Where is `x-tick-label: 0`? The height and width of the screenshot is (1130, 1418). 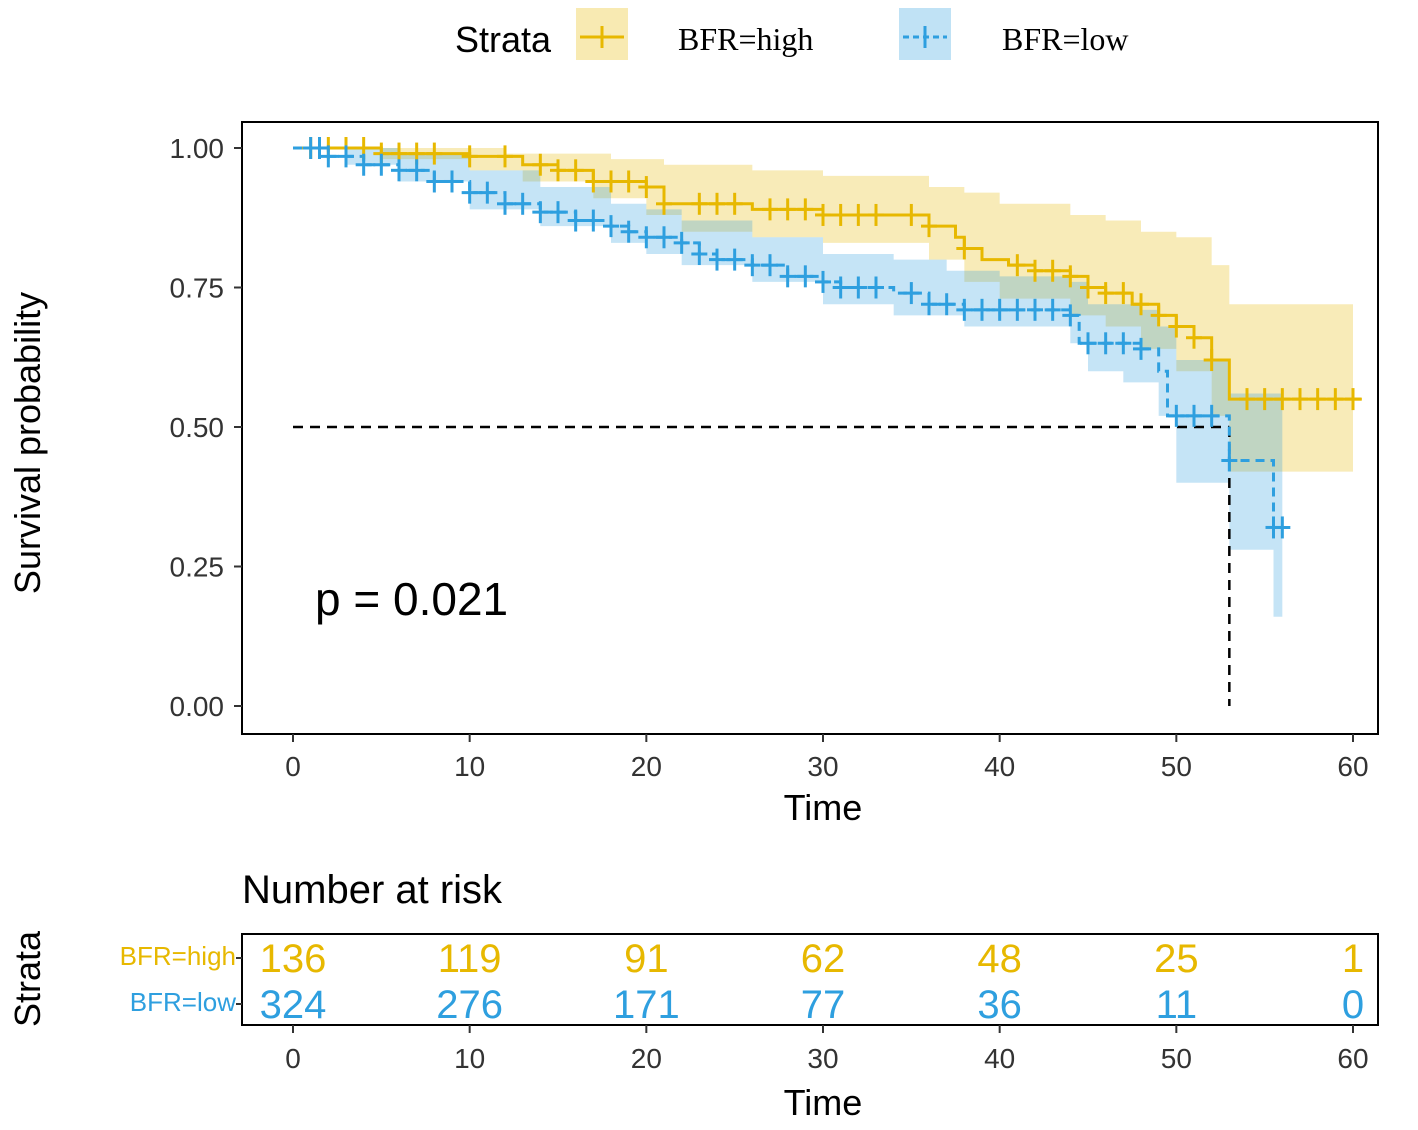 x-tick-label: 0 is located at coordinates (293, 766).